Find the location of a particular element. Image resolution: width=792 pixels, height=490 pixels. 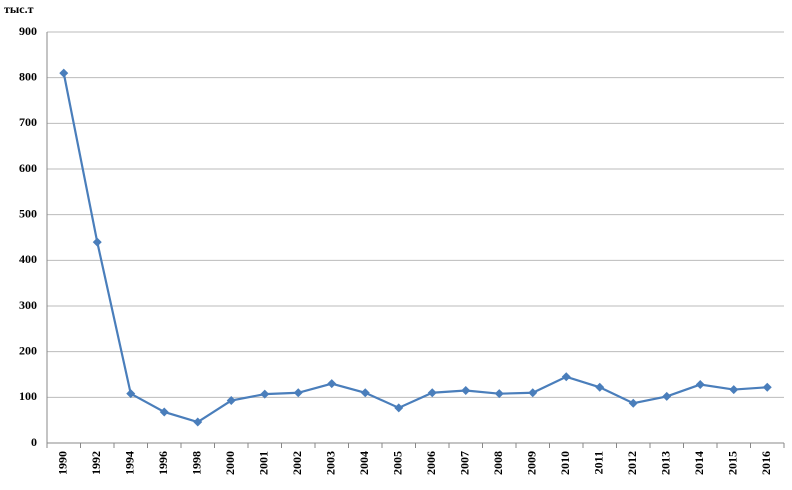

x-tick-label: 1992 is located at coordinates (96, 463).